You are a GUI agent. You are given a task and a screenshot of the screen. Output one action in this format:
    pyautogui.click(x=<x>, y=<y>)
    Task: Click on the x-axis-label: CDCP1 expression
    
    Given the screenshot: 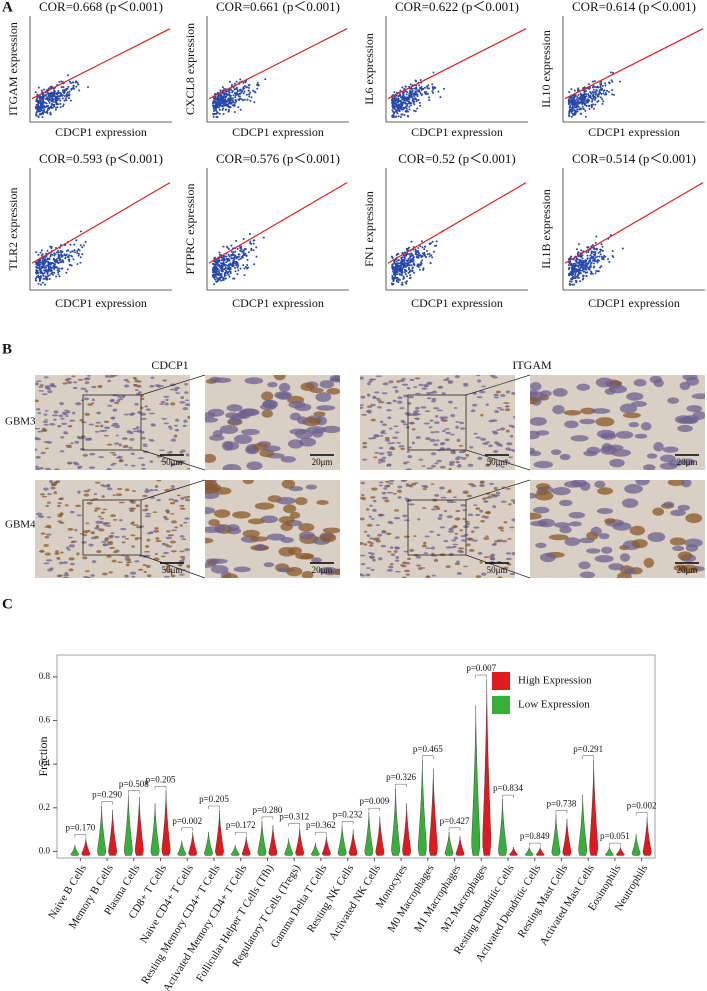 What is the action you would take?
    pyautogui.click(x=457, y=132)
    